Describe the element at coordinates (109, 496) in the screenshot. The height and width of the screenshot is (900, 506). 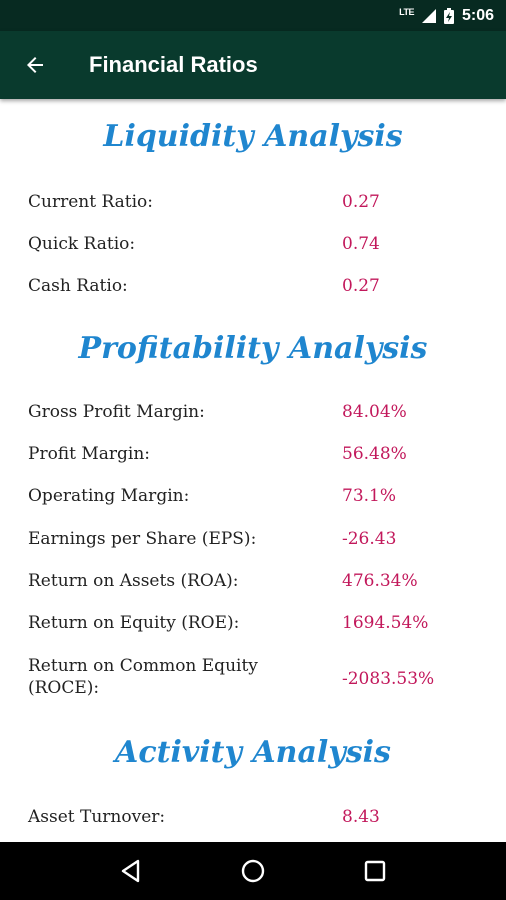
I see `ratio-label: Operating Margin:` at that location.